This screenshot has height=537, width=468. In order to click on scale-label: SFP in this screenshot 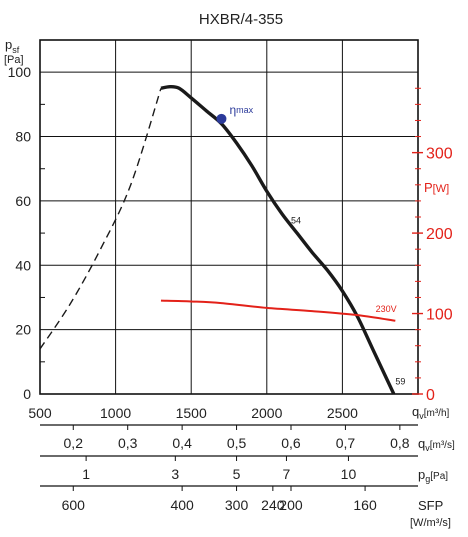, I will do `click(430, 505)`.